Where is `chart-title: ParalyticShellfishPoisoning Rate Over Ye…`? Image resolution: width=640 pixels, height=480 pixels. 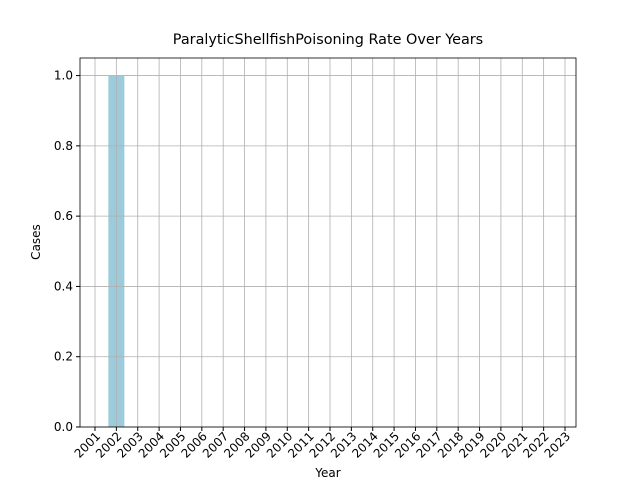
chart-title: ParalyticShellfishPoisoning Rate Over Ye… is located at coordinates (328, 40).